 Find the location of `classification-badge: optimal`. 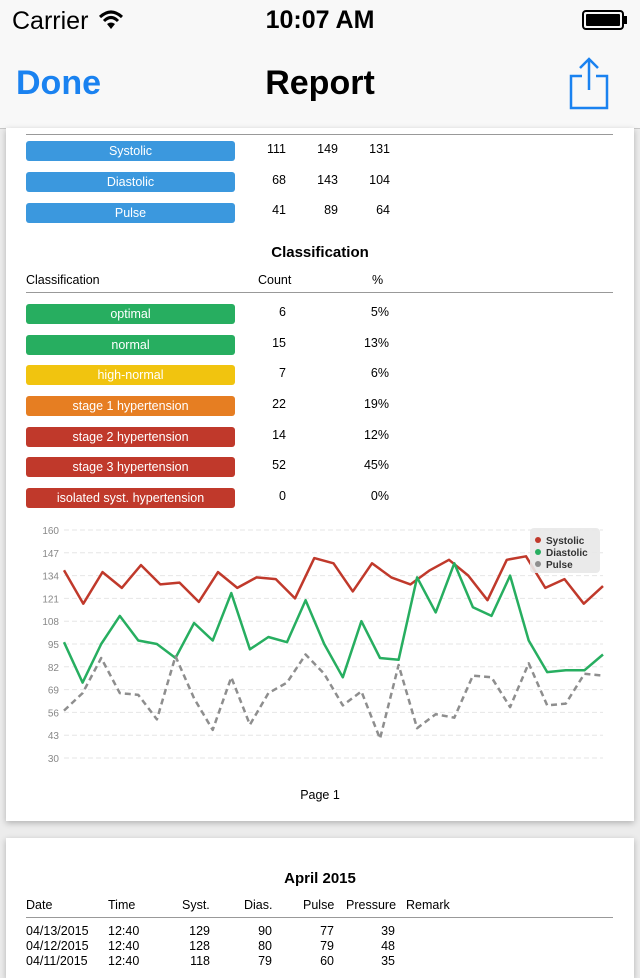

classification-badge: optimal is located at coordinates (130, 314).